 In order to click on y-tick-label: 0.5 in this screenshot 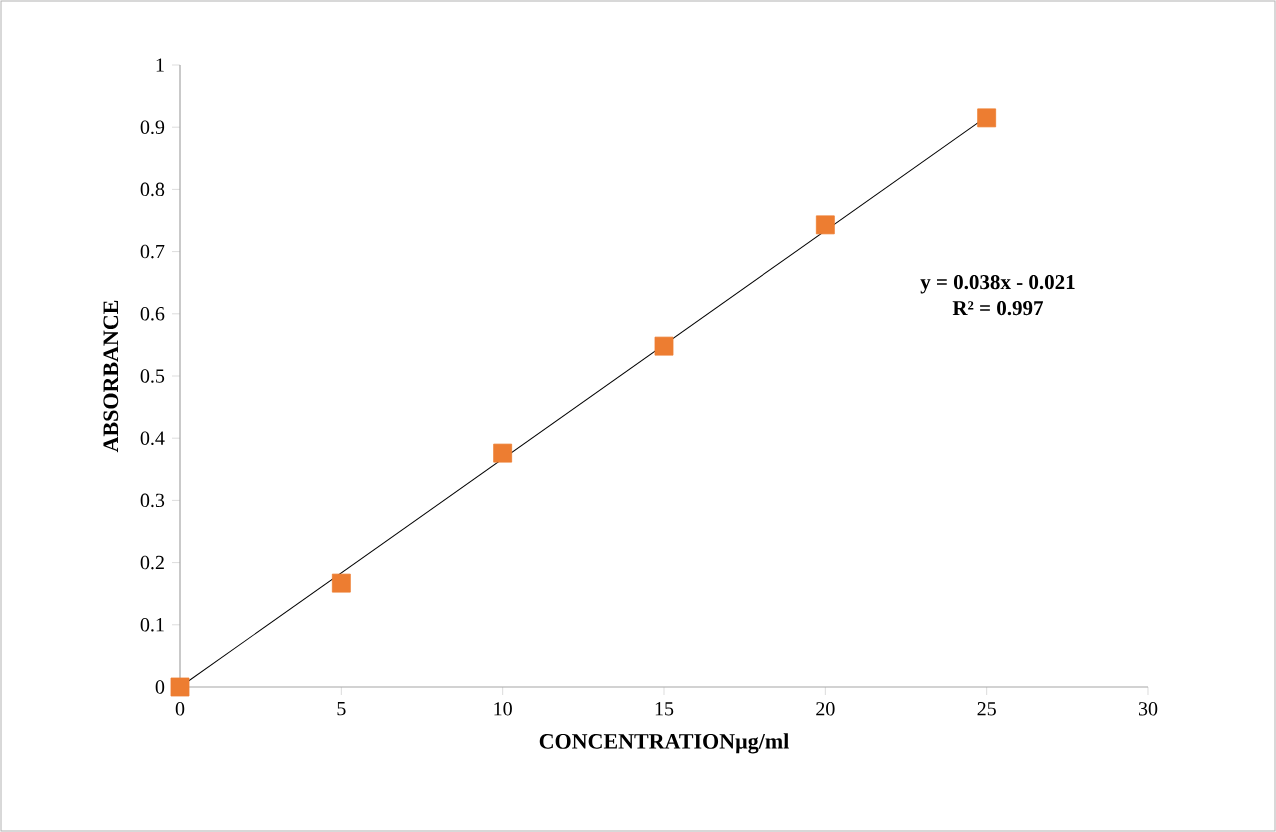, I will do `click(152, 376)`.